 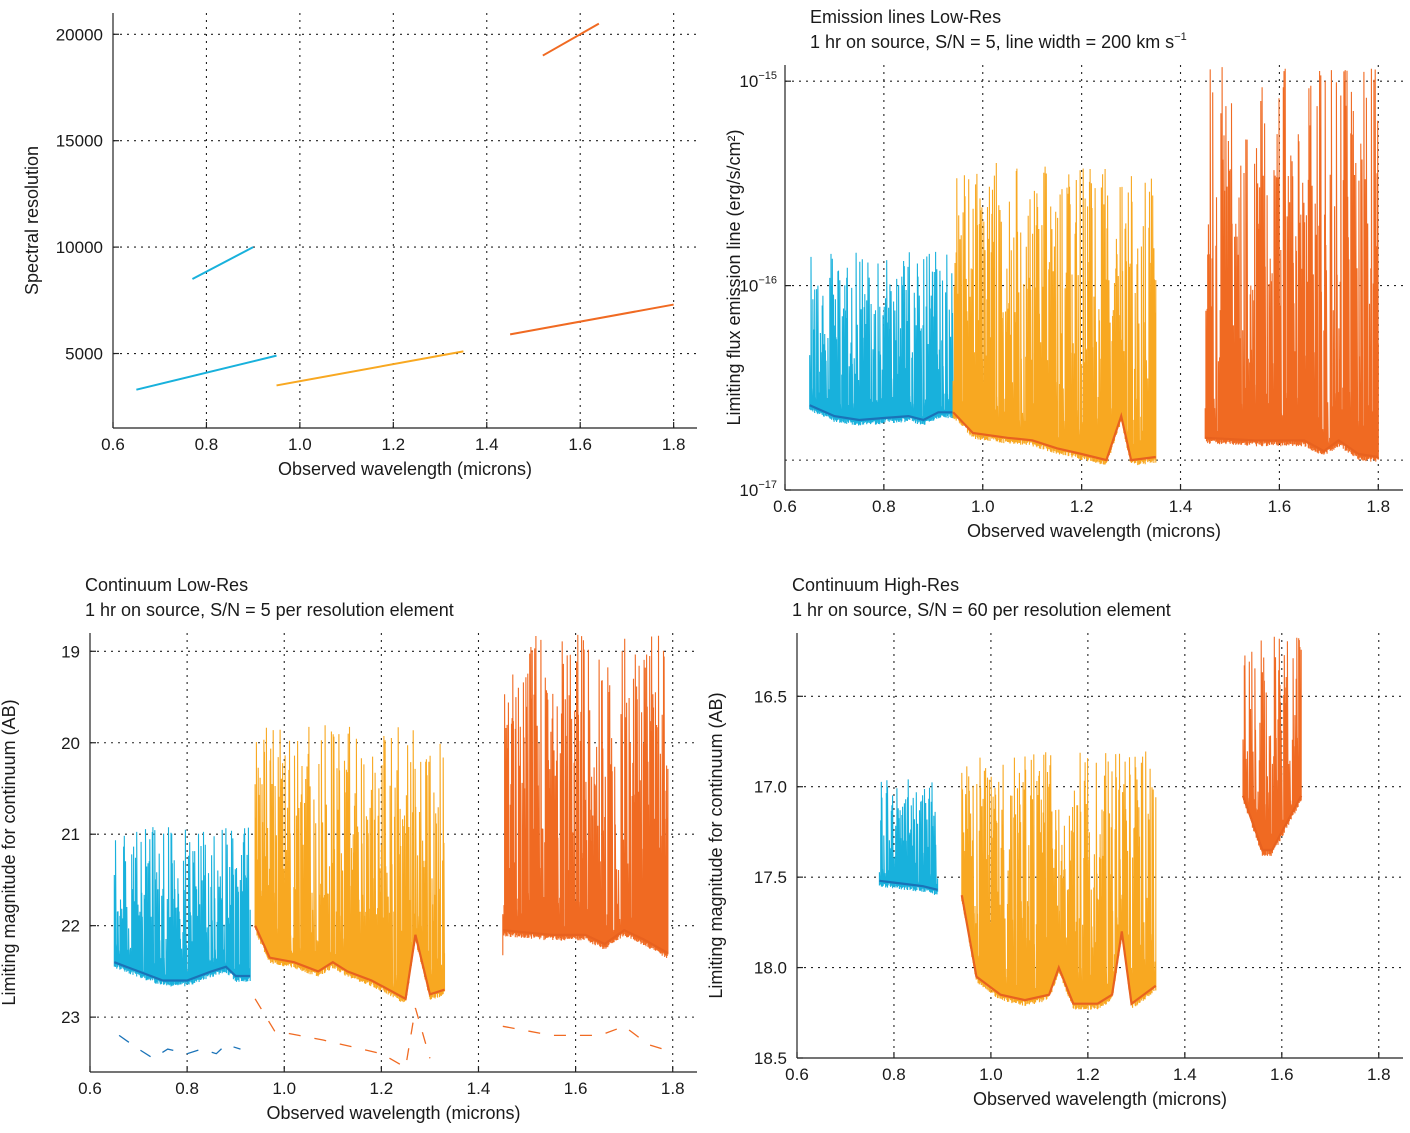 What do you see at coordinates (166, 585) in the screenshot?
I see `chart-title: Continuum Low-Res` at bounding box center [166, 585].